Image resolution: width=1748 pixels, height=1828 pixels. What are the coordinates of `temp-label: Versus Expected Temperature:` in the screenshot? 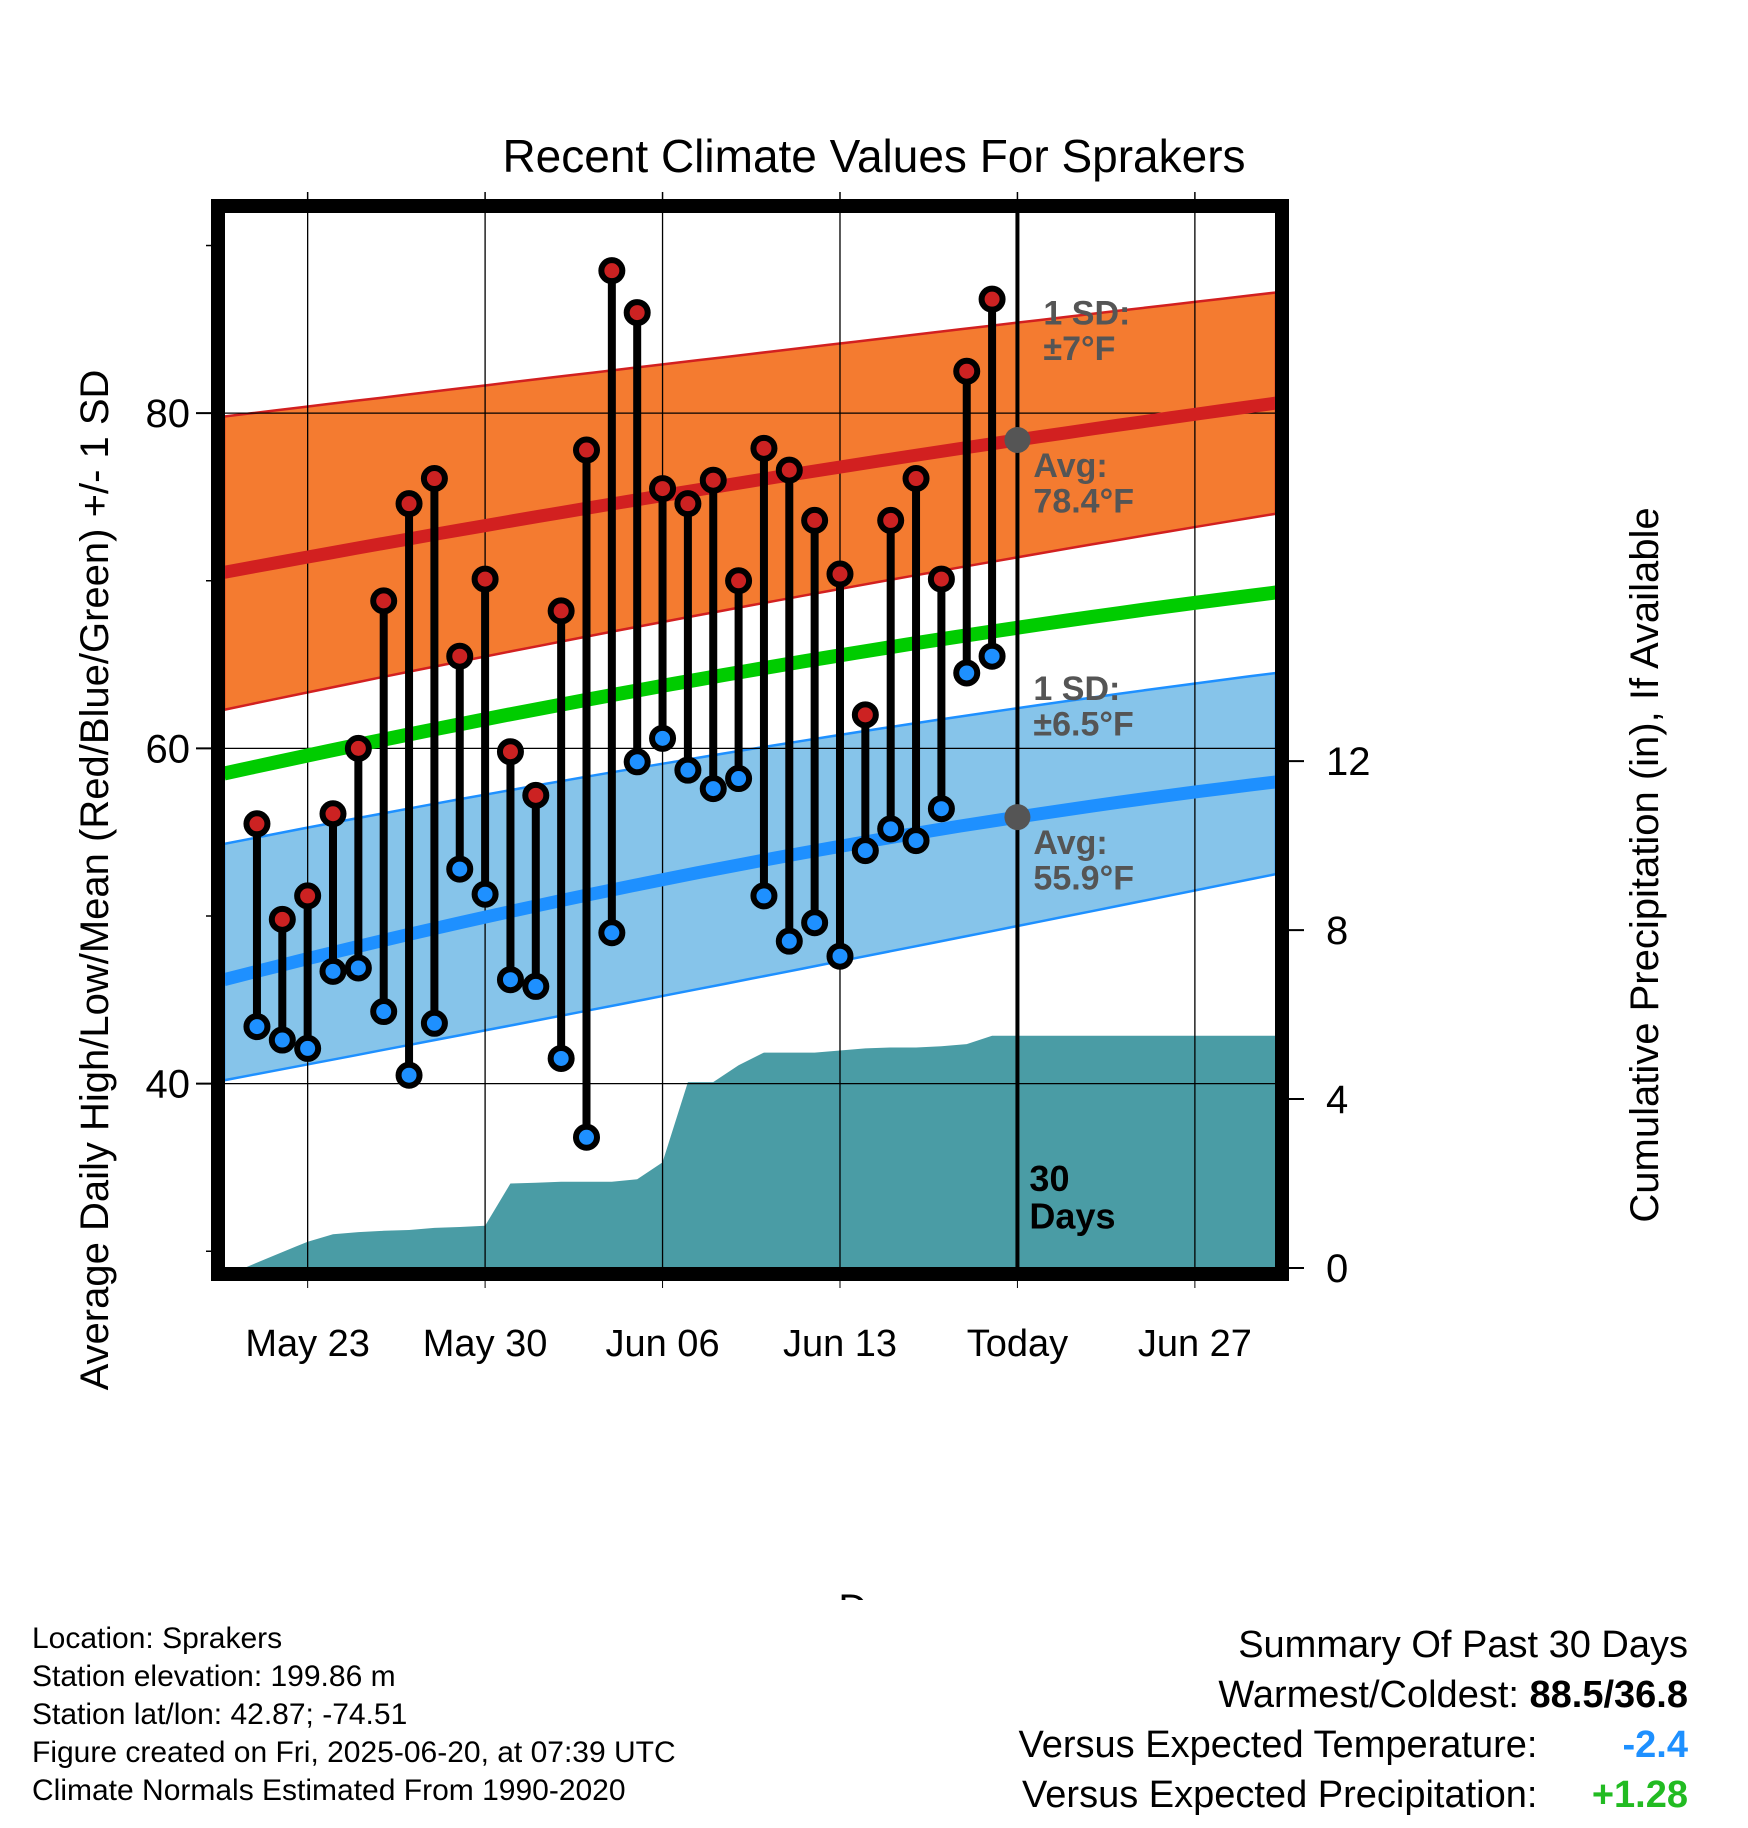 It's located at (1278, 1745).